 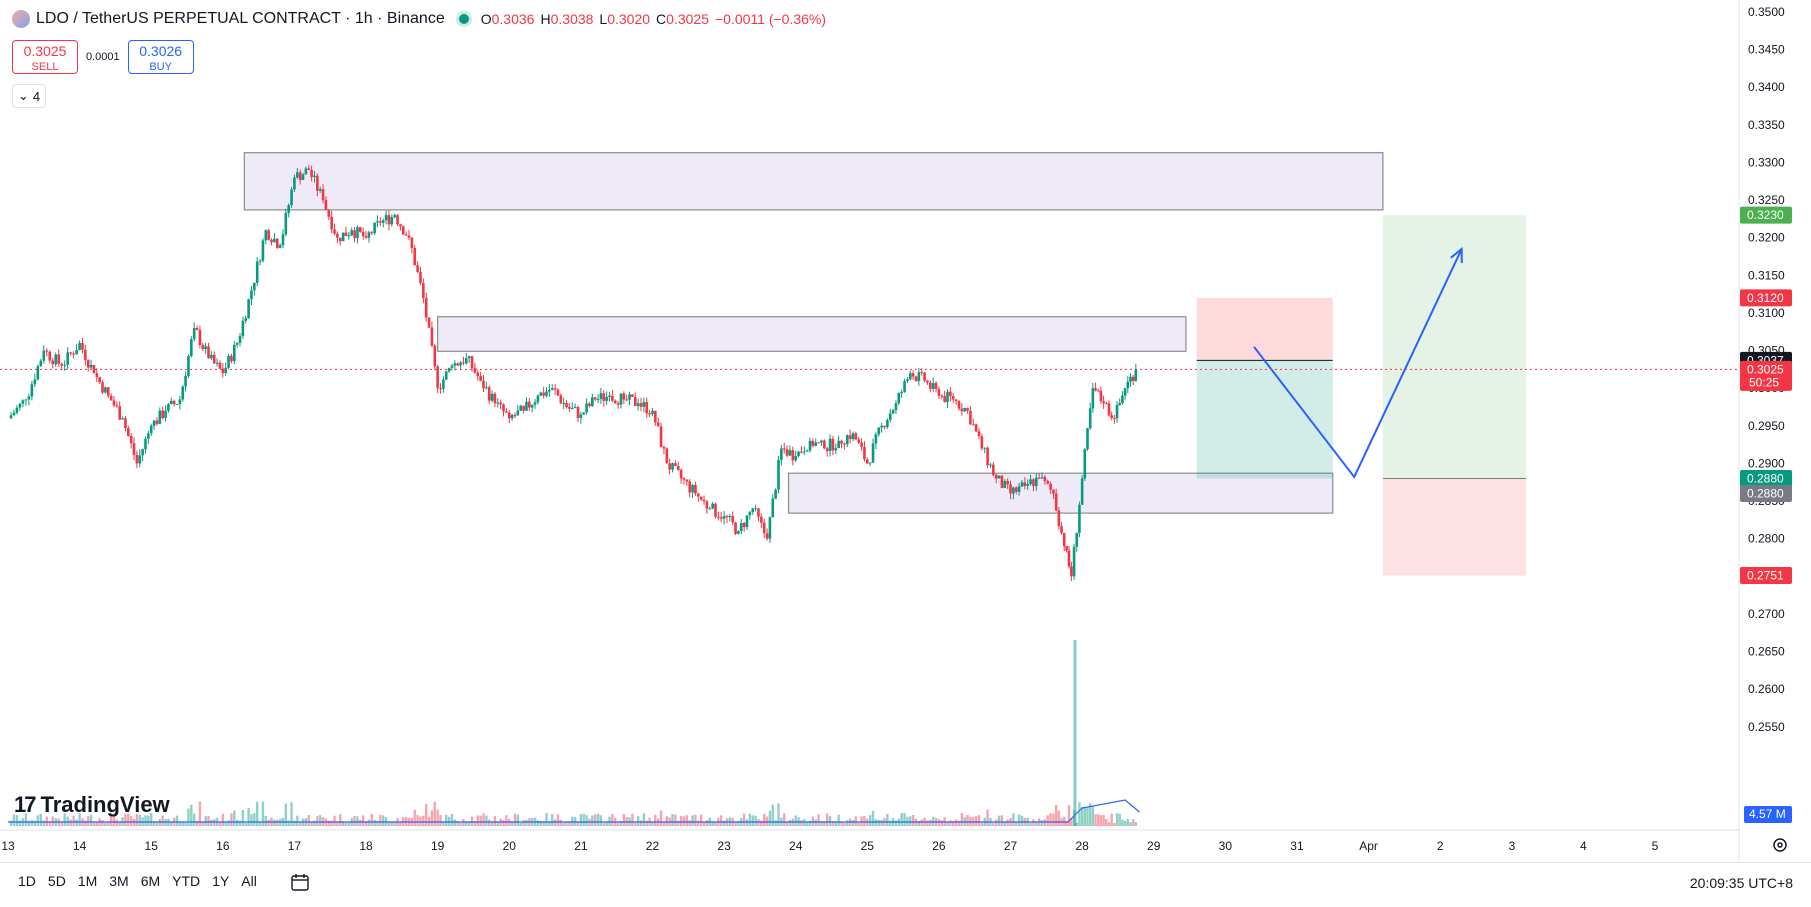 What do you see at coordinates (160, 57) in the screenshot?
I see `buy-button: 0.3026 BUY` at bounding box center [160, 57].